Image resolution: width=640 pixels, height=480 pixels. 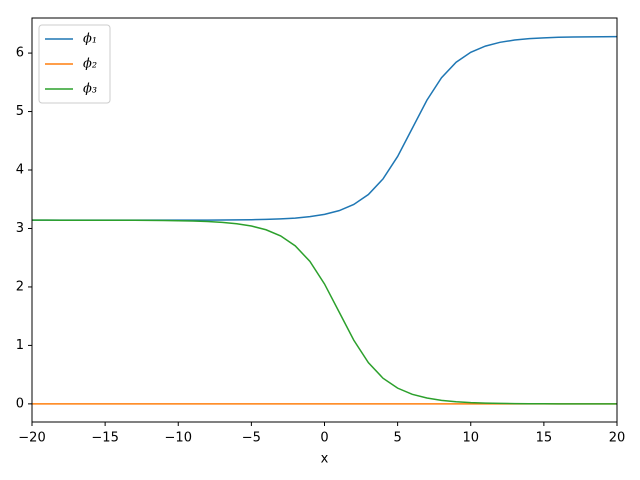 What do you see at coordinates (20, 170) in the screenshot?
I see `y-tick-label: 4` at bounding box center [20, 170].